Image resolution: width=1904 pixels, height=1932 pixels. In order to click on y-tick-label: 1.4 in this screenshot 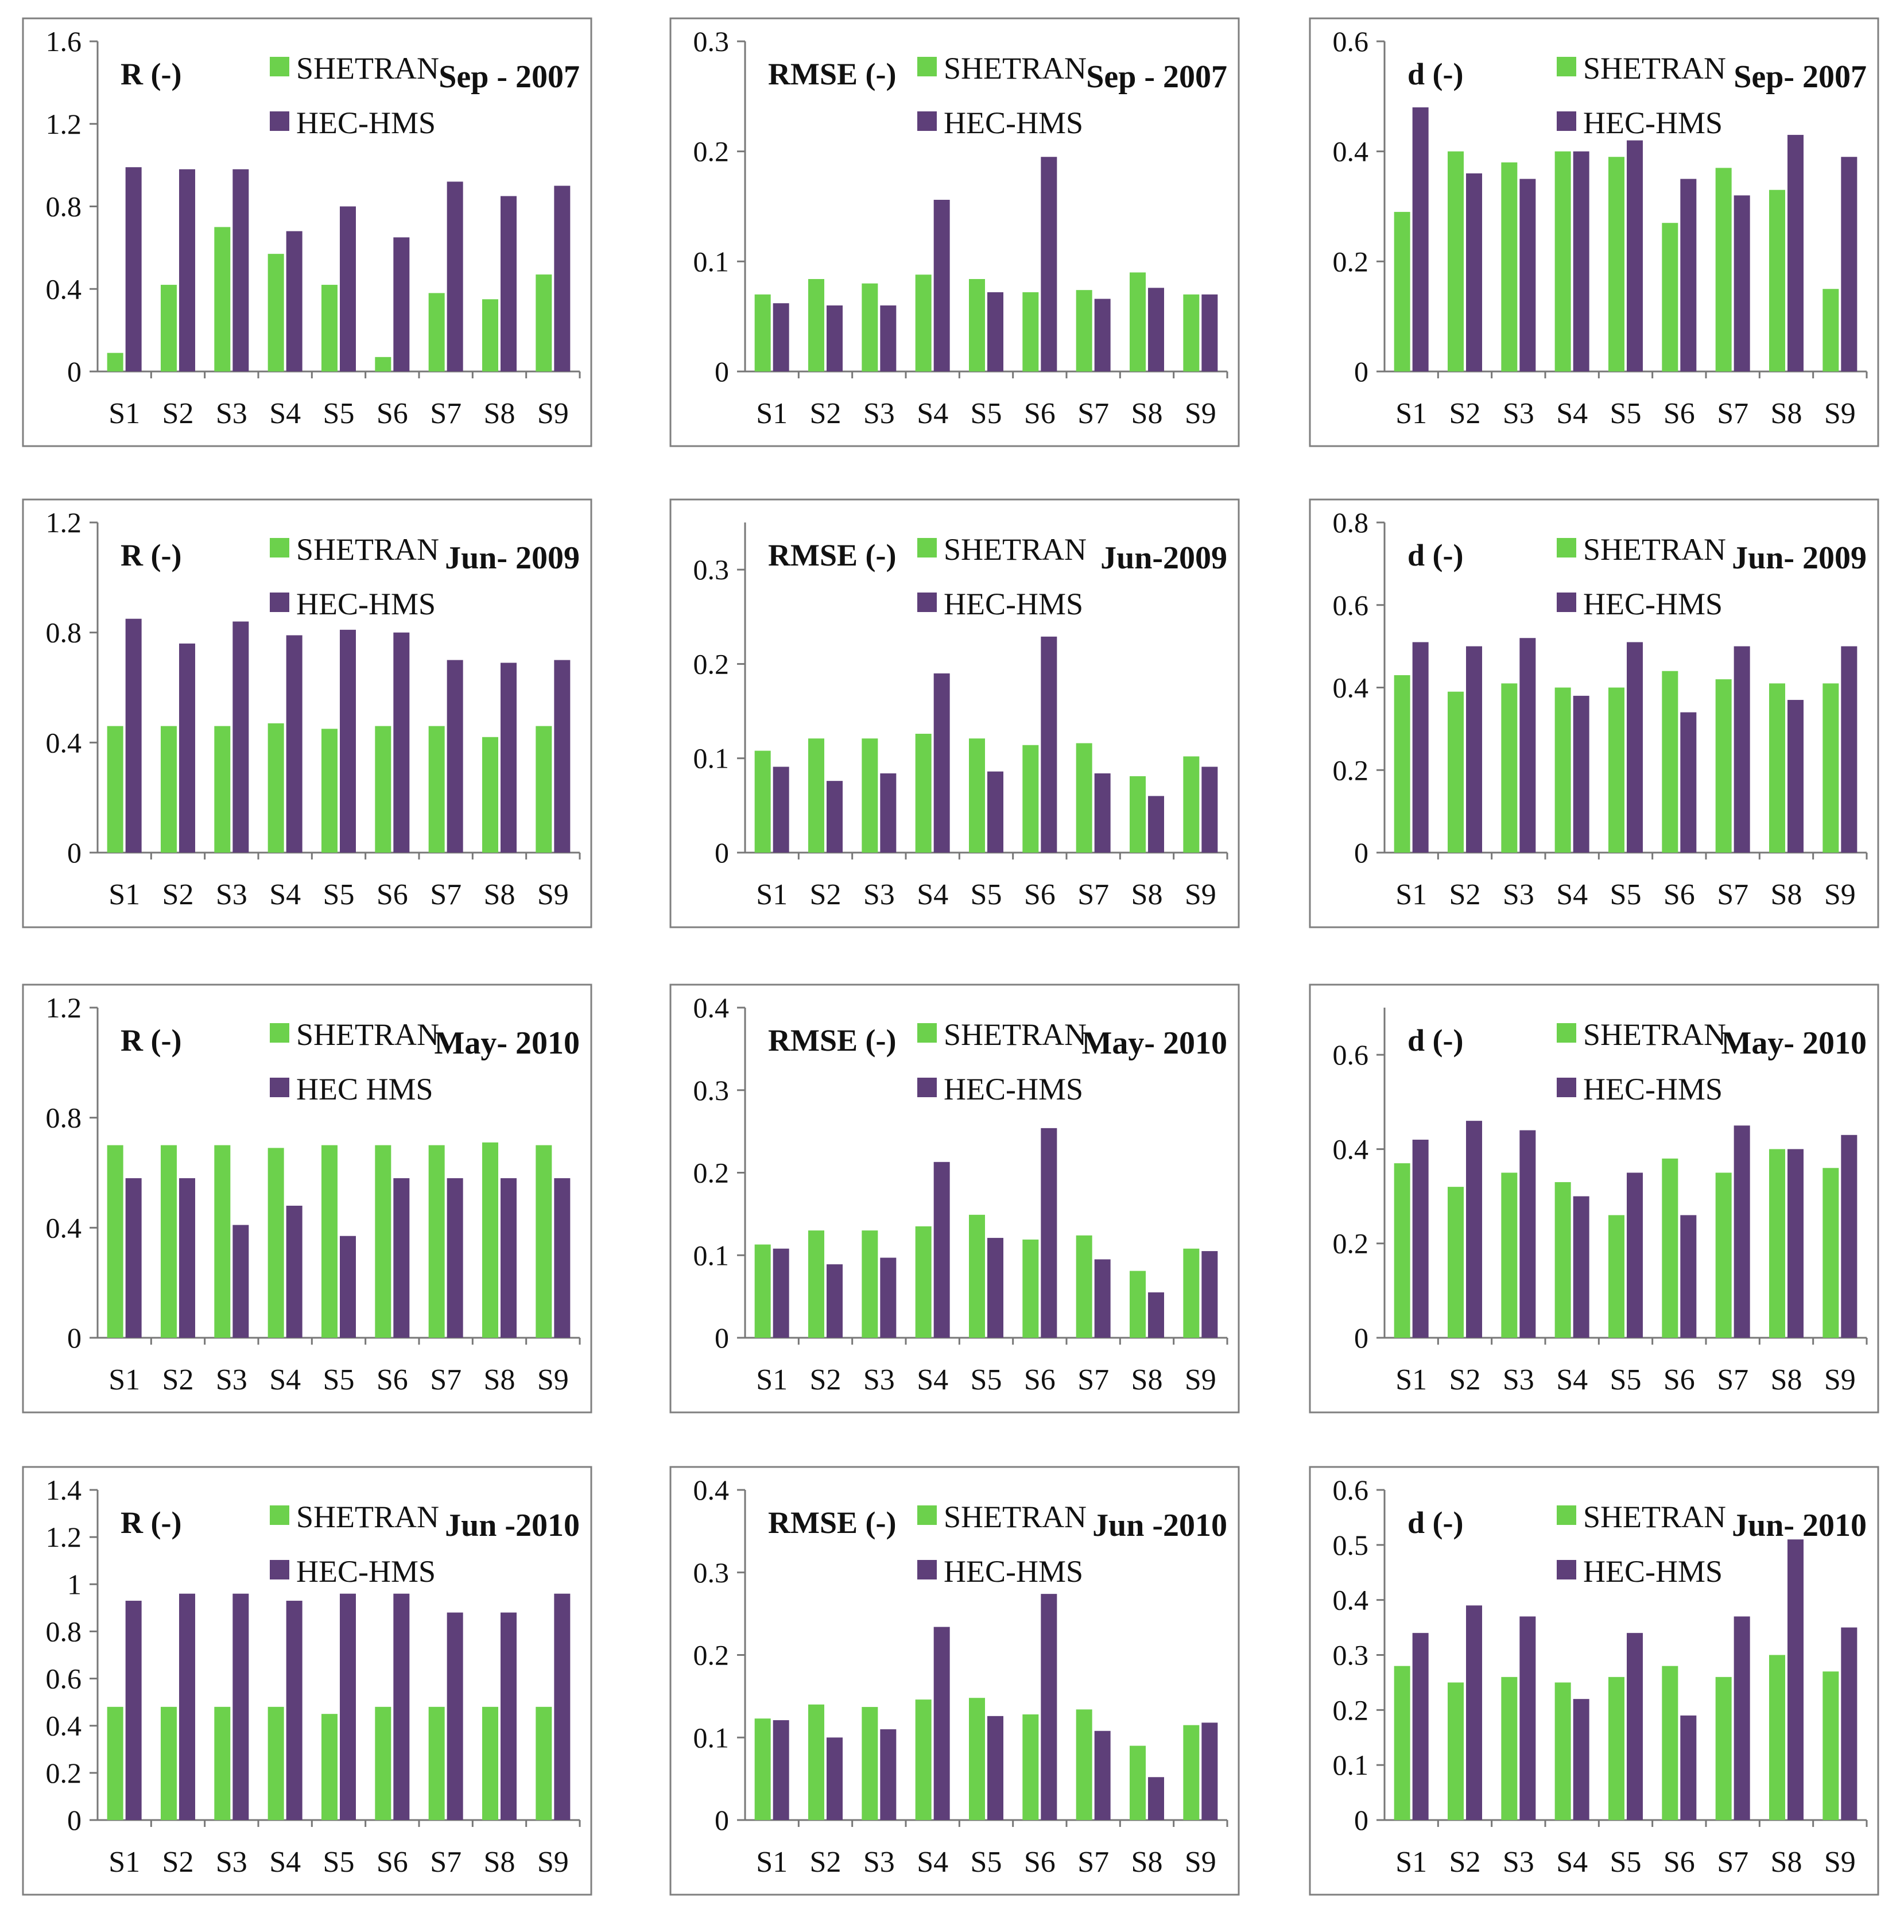, I will do `click(64, 1490)`.